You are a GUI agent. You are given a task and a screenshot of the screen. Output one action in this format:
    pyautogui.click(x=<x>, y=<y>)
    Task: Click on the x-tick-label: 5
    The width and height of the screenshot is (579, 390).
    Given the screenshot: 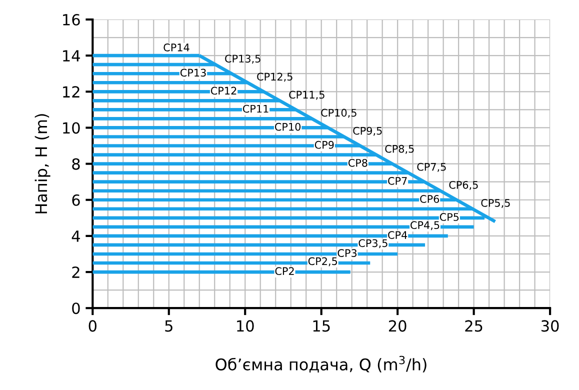 What is the action you would take?
    pyautogui.click(x=168, y=326)
    